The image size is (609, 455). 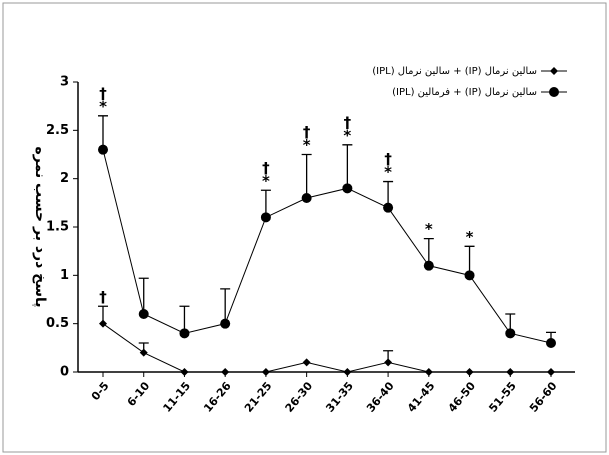 What do you see at coordinates (64, 275) in the screenshot?
I see `y-tick-label: 1` at bounding box center [64, 275].